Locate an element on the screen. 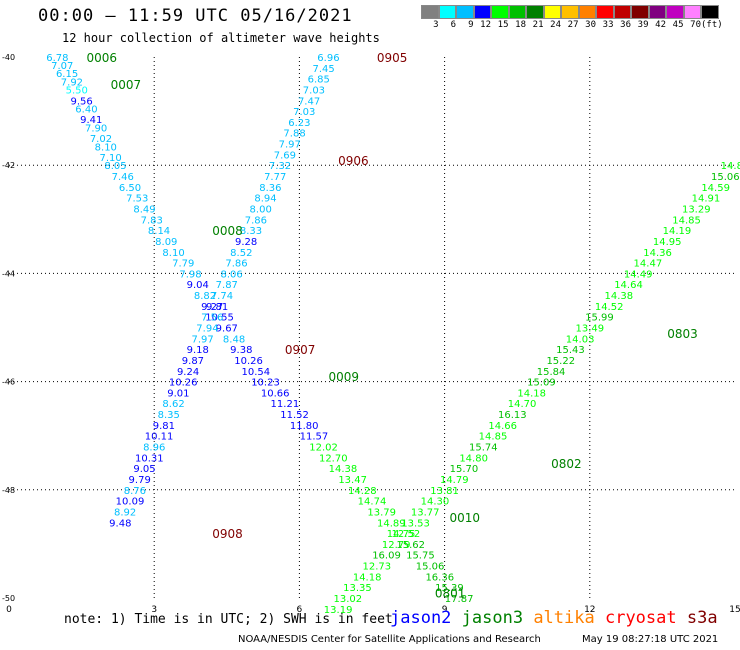  swh-point-track-b: 7.03 is located at coordinates (314, 90).